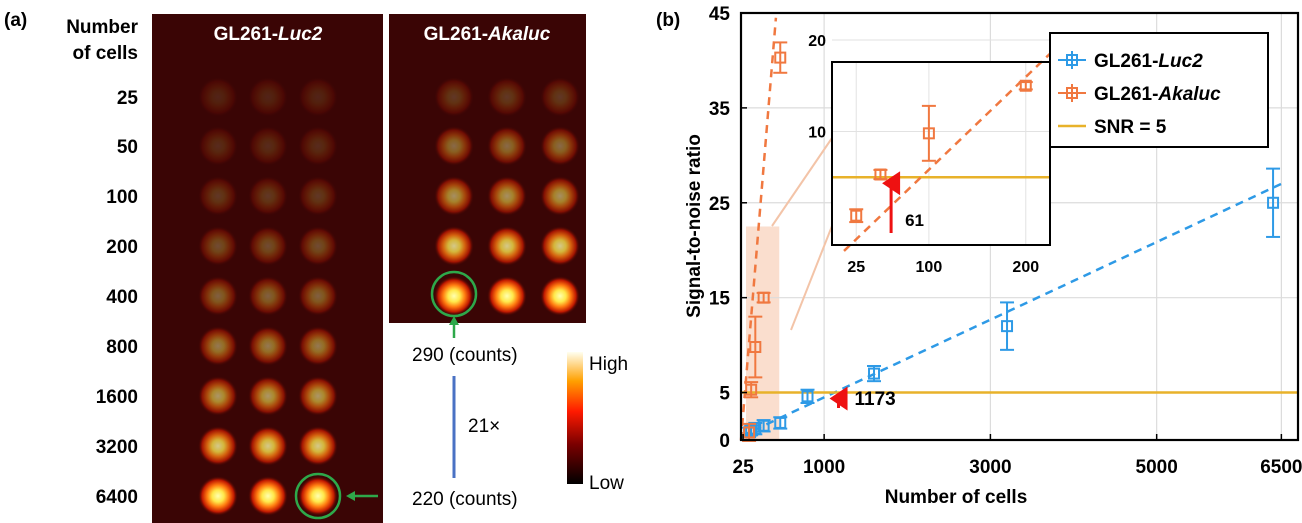 The height and width of the screenshot is (523, 1302). What do you see at coordinates (720, 14) in the screenshot?
I see `y-tick-label: 45` at bounding box center [720, 14].